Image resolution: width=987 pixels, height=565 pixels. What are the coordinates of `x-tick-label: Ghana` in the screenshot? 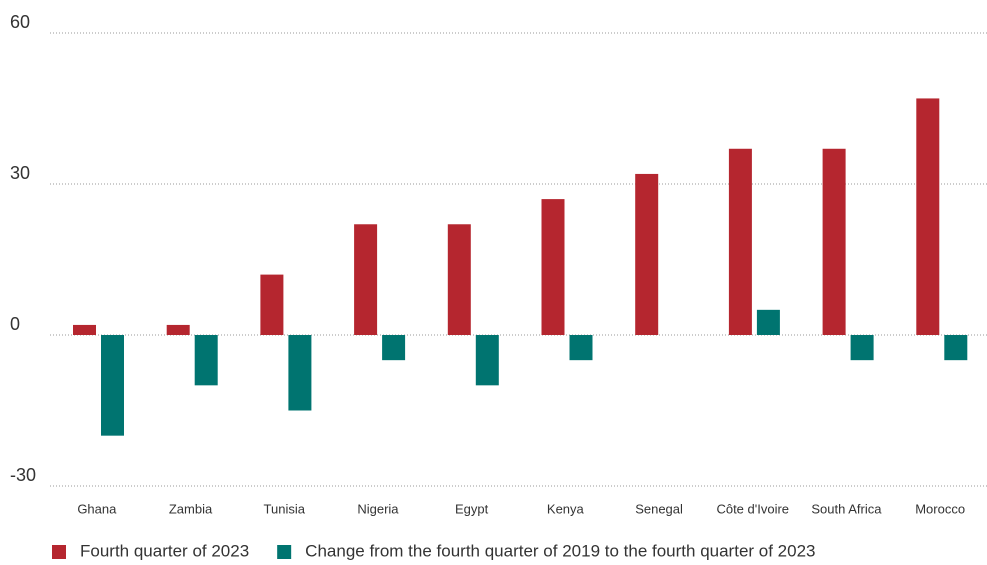 It's located at (97, 508).